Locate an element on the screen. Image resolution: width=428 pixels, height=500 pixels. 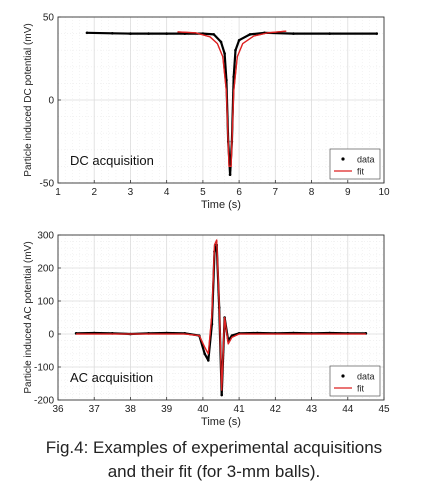
chart-annotation: AC acquisition is located at coordinates (111, 377).